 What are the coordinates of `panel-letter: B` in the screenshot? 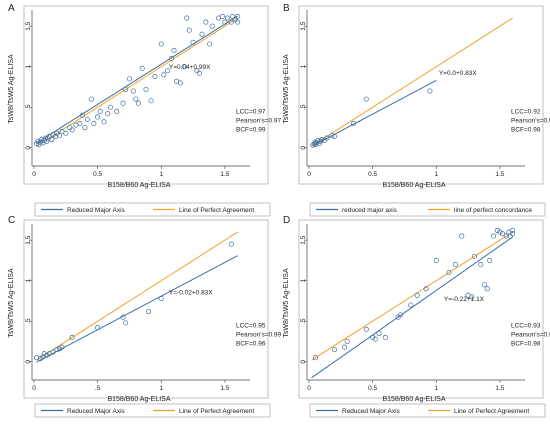 It's located at (286, 8).